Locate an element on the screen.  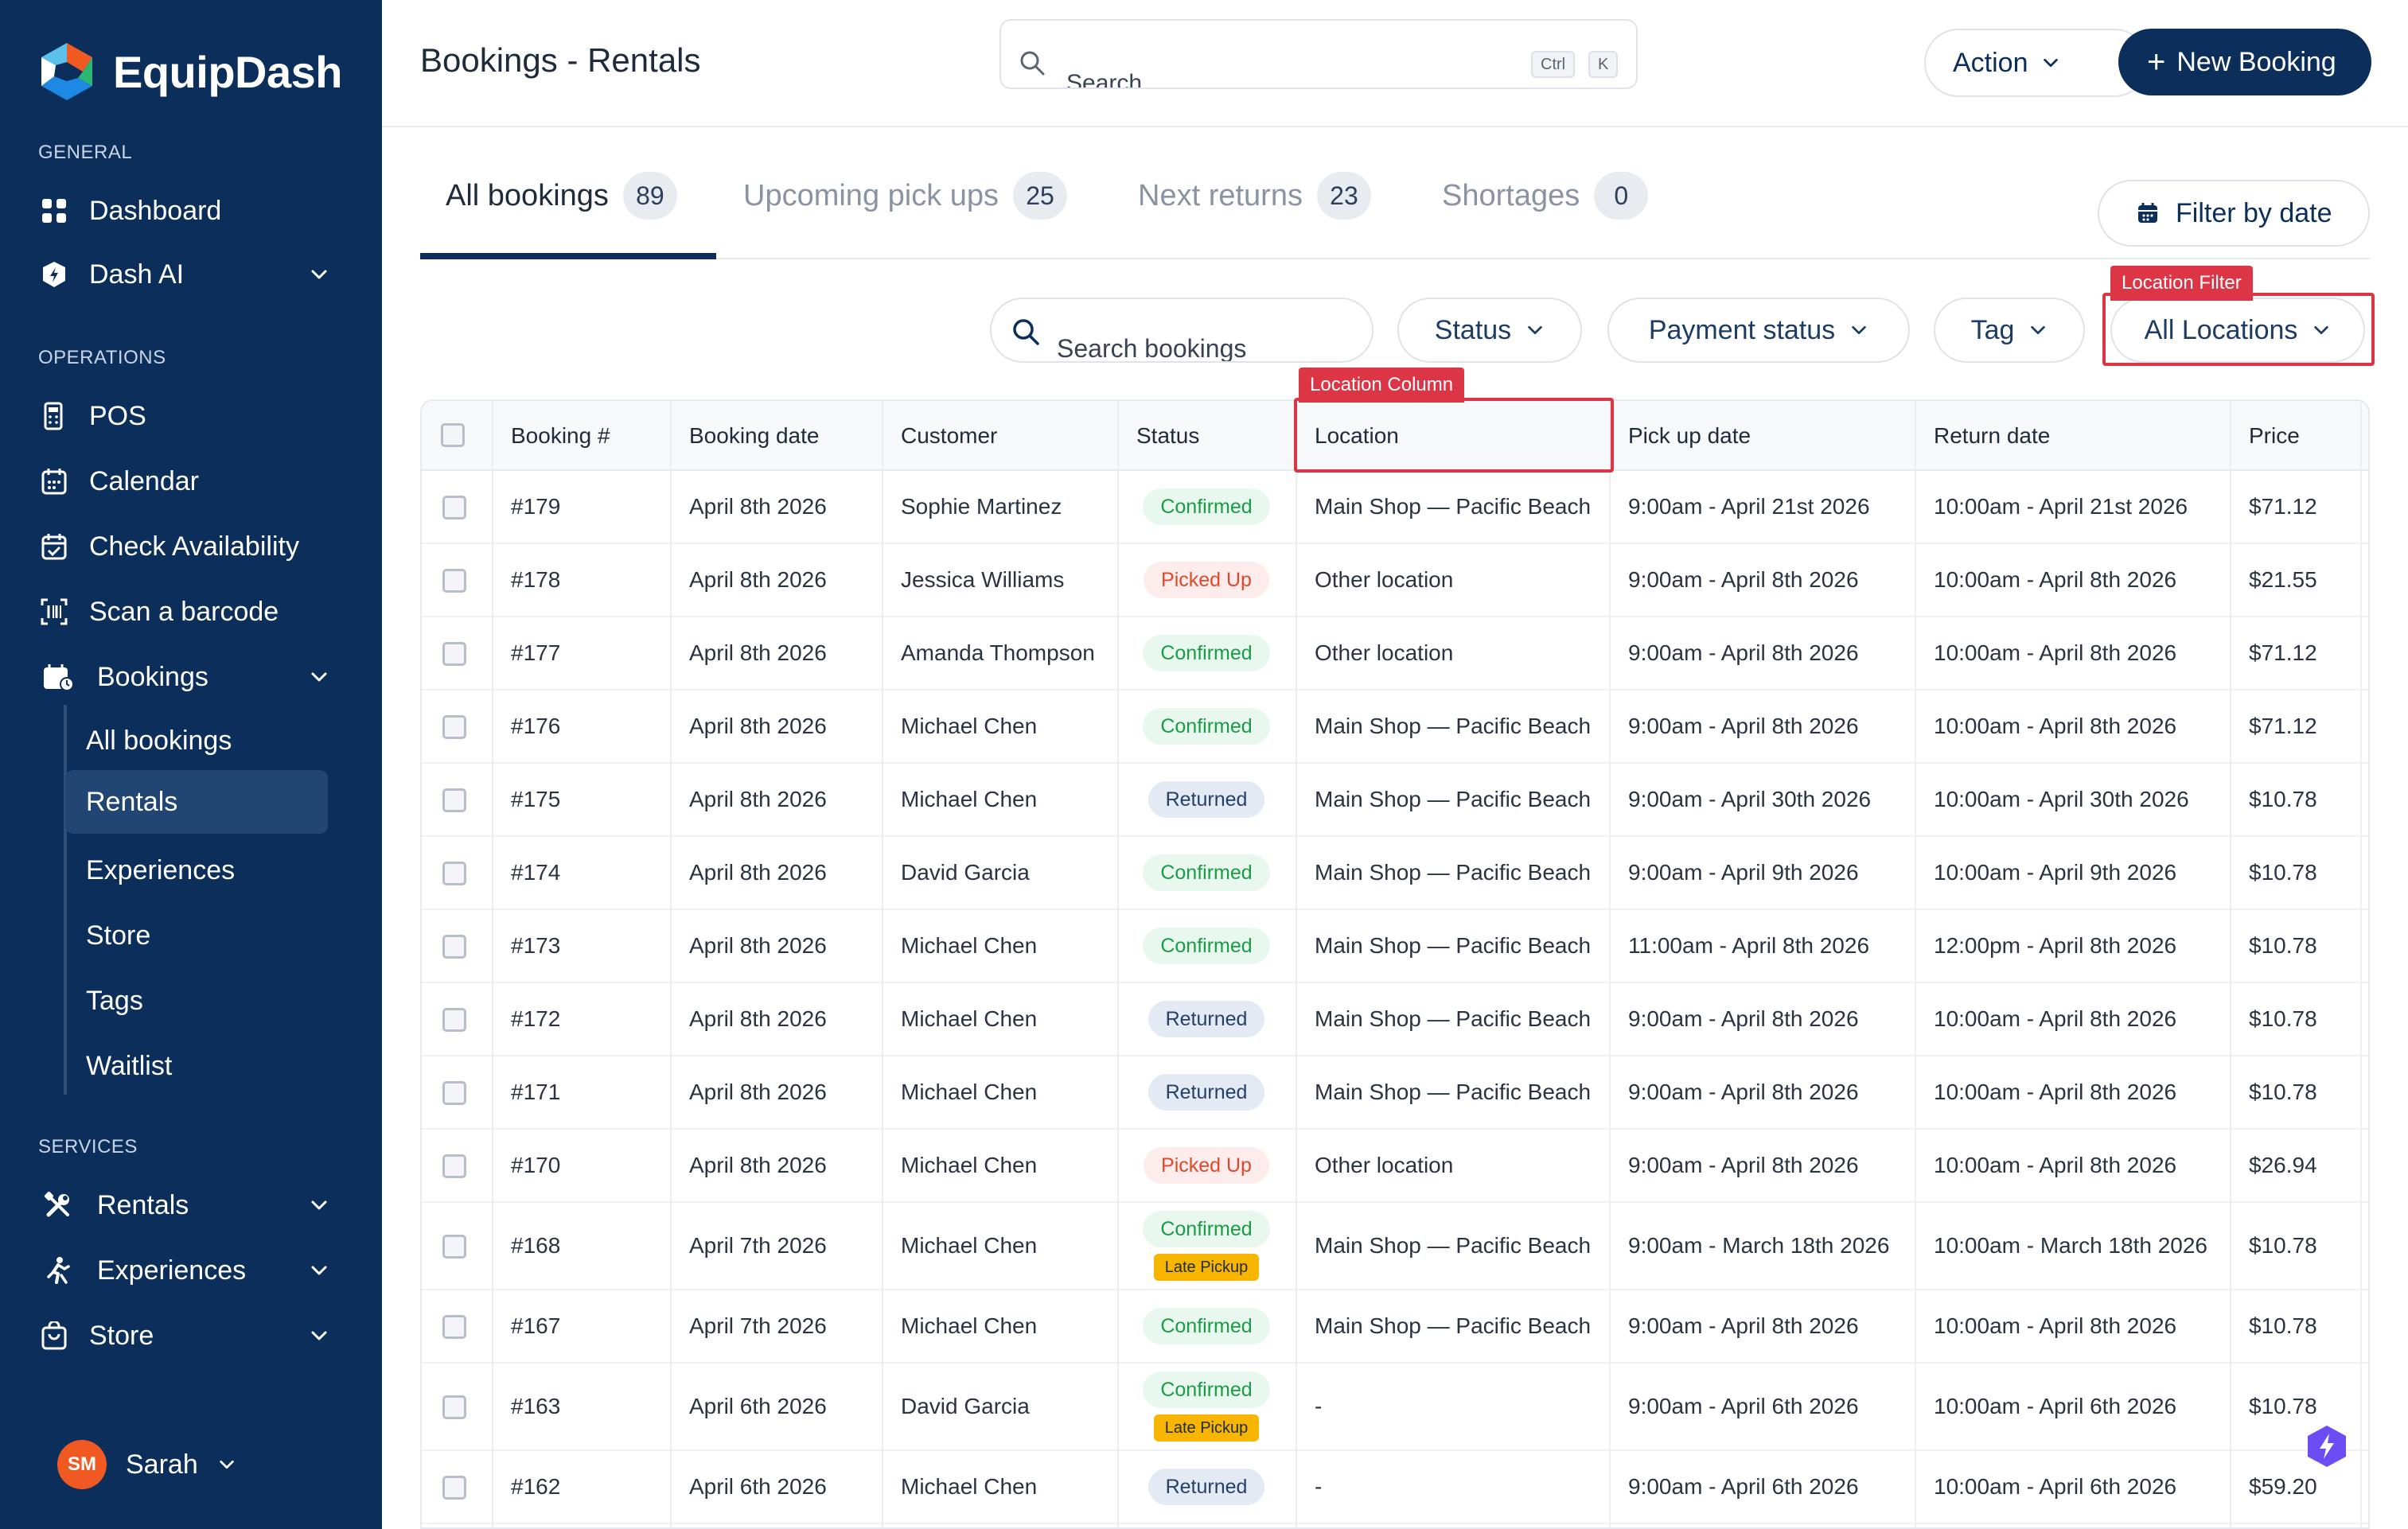
booking-number-cell: #174 is located at coordinates (536, 872).